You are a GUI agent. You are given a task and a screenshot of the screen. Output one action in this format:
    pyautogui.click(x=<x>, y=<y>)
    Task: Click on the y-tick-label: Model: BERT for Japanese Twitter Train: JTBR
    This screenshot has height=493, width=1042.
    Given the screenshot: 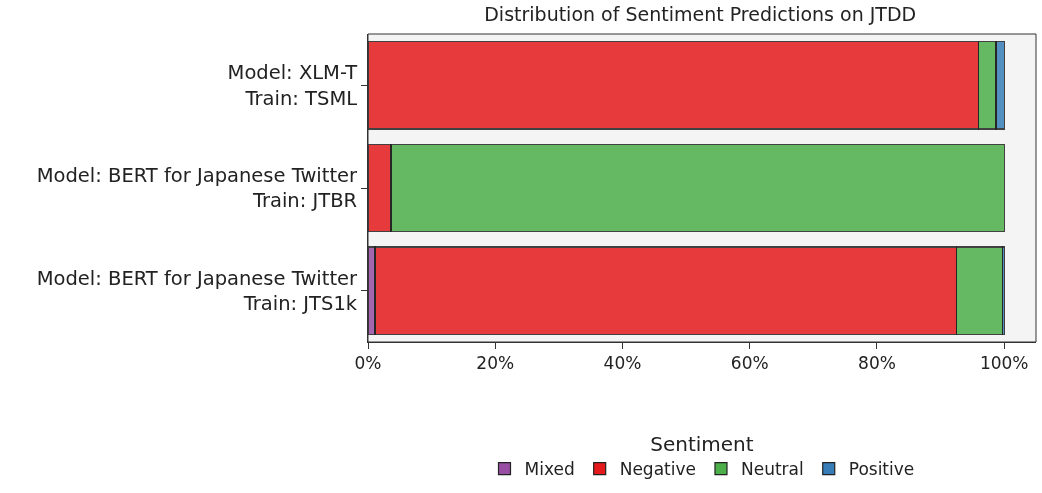 What is the action you would take?
    pyautogui.click(x=197, y=188)
    